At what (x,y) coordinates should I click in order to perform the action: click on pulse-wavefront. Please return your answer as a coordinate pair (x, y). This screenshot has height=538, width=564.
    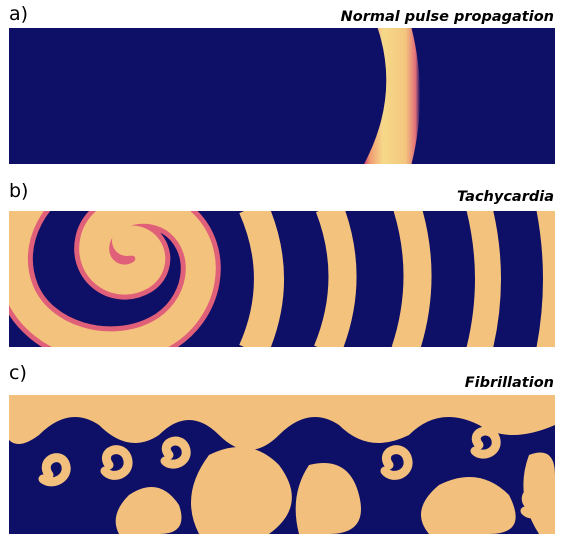
    Looking at the image, I should click on (392, 96).